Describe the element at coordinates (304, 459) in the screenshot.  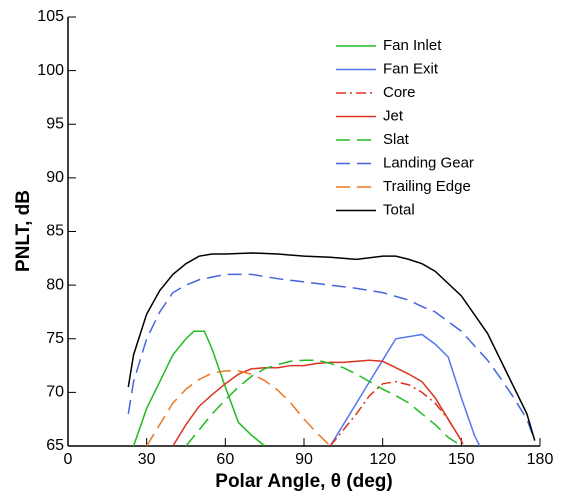
I see `x-tick-label: 90` at that location.